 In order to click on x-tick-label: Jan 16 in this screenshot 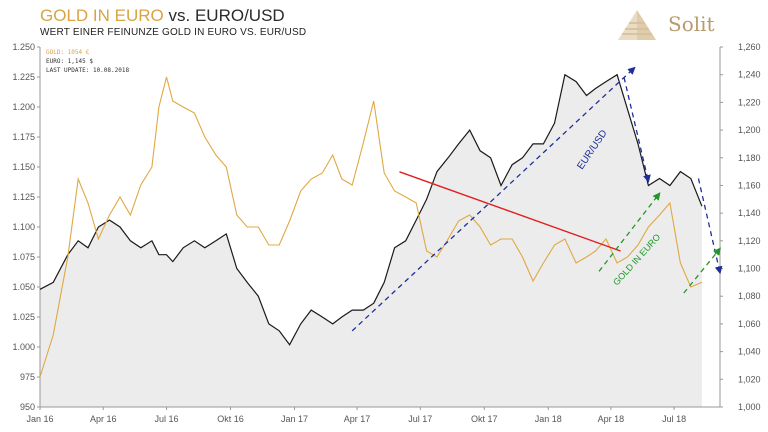, I will do `click(39, 419)`.